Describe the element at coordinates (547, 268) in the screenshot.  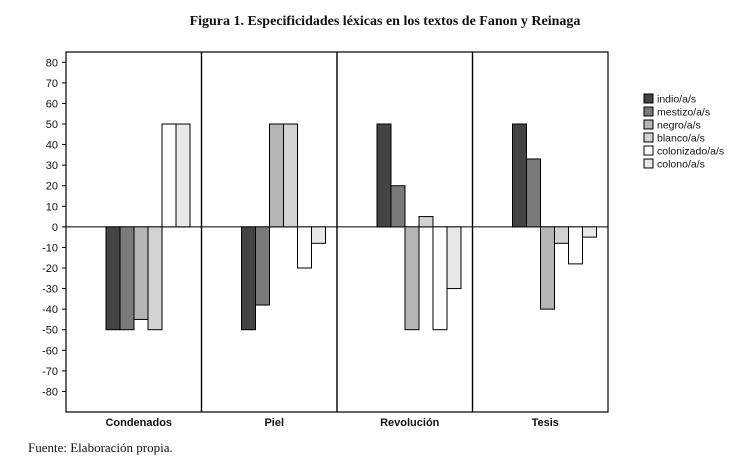
I see `bar-negroas-tesis` at that location.